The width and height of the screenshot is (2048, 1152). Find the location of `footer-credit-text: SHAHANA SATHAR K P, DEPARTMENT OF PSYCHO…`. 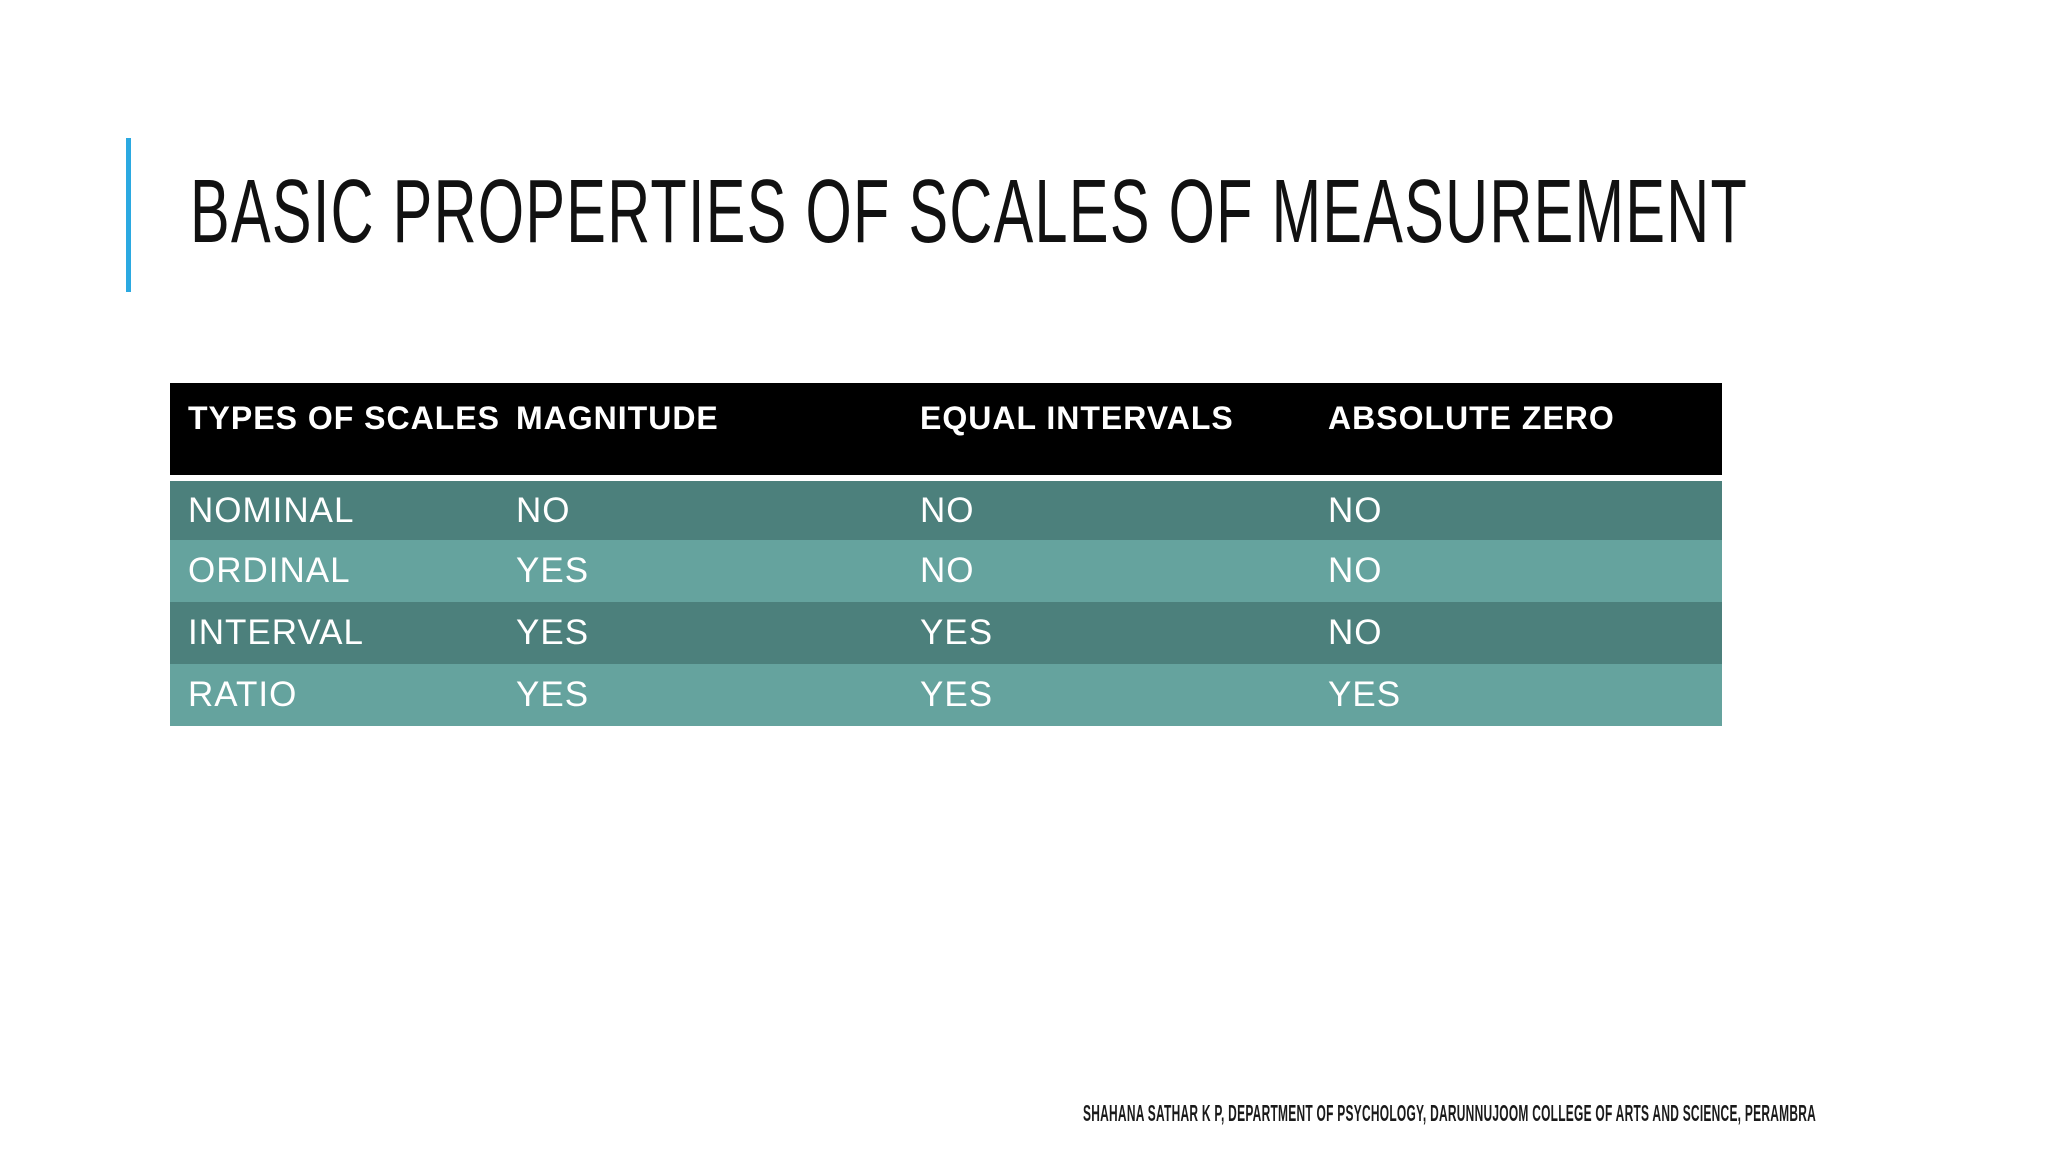

footer-credit-text: SHAHANA SATHAR K P, DEPARTMENT OF PSYCHO… is located at coordinates (1450, 1113).